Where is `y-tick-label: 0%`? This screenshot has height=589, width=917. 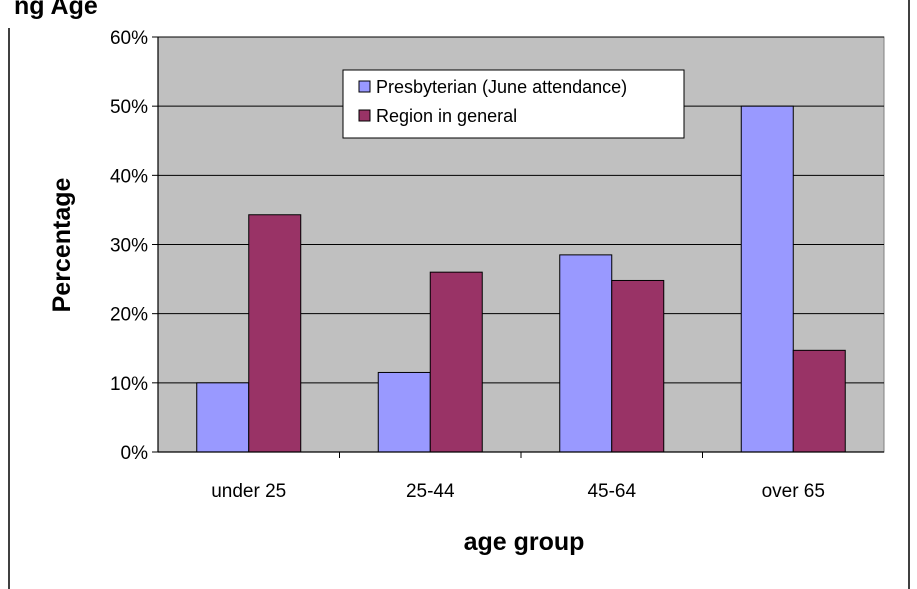 y-tick-label: 0% is located at coordinates (135, 453).